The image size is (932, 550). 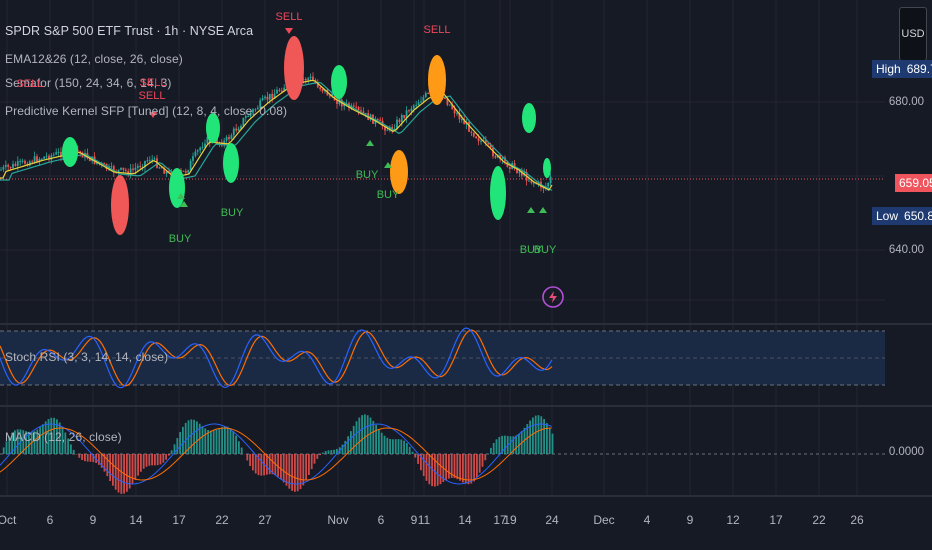 What do you see at coordinates (153, 115) in the screenshot?
I see `sell-triangle` at bounding box center [153, 115].